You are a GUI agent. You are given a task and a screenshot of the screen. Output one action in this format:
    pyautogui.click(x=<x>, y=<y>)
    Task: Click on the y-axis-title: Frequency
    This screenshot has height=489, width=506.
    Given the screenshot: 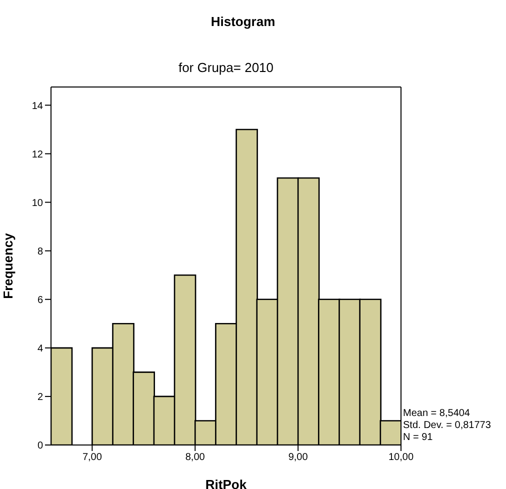 What is the action you would take?
    pyautogui.click(x=8, y=265)
    